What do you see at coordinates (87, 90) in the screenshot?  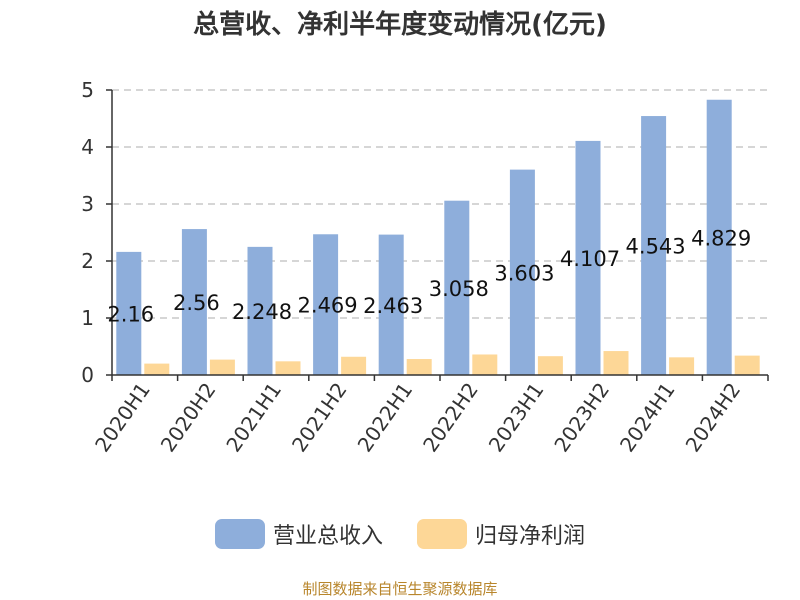 I see `y-tick-label: 5` at bounding box center [87, 90].